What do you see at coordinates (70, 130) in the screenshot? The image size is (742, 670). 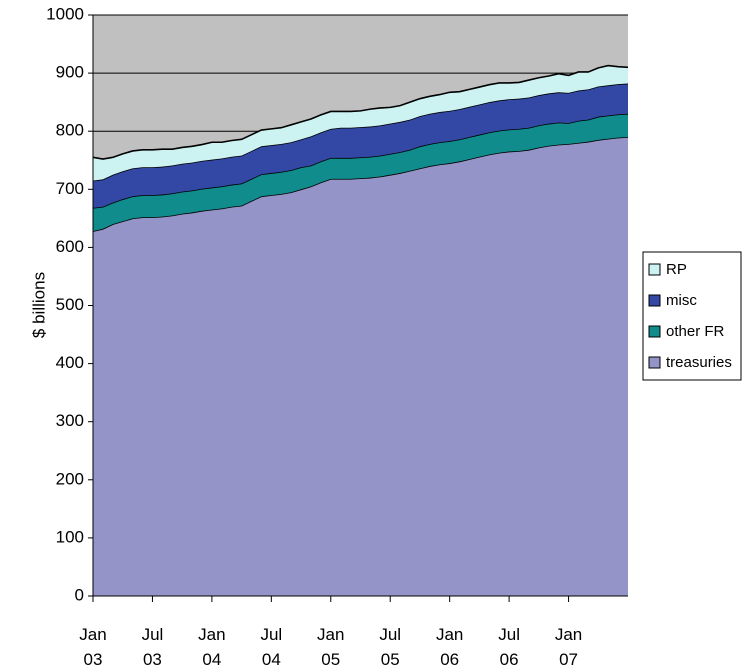 I see `y-tick-label: 800` at bounding box center [70, 130].